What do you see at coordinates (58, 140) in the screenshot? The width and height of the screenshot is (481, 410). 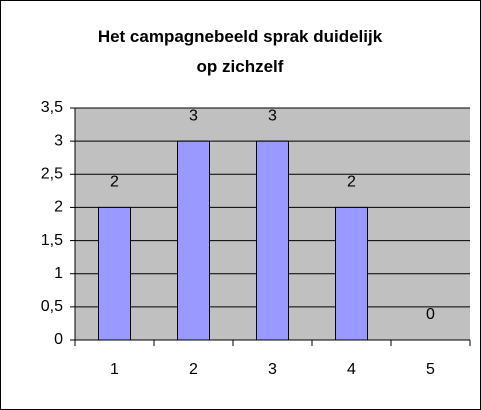 I see `y-tick-label: 3` at bounding box center [58, 140].